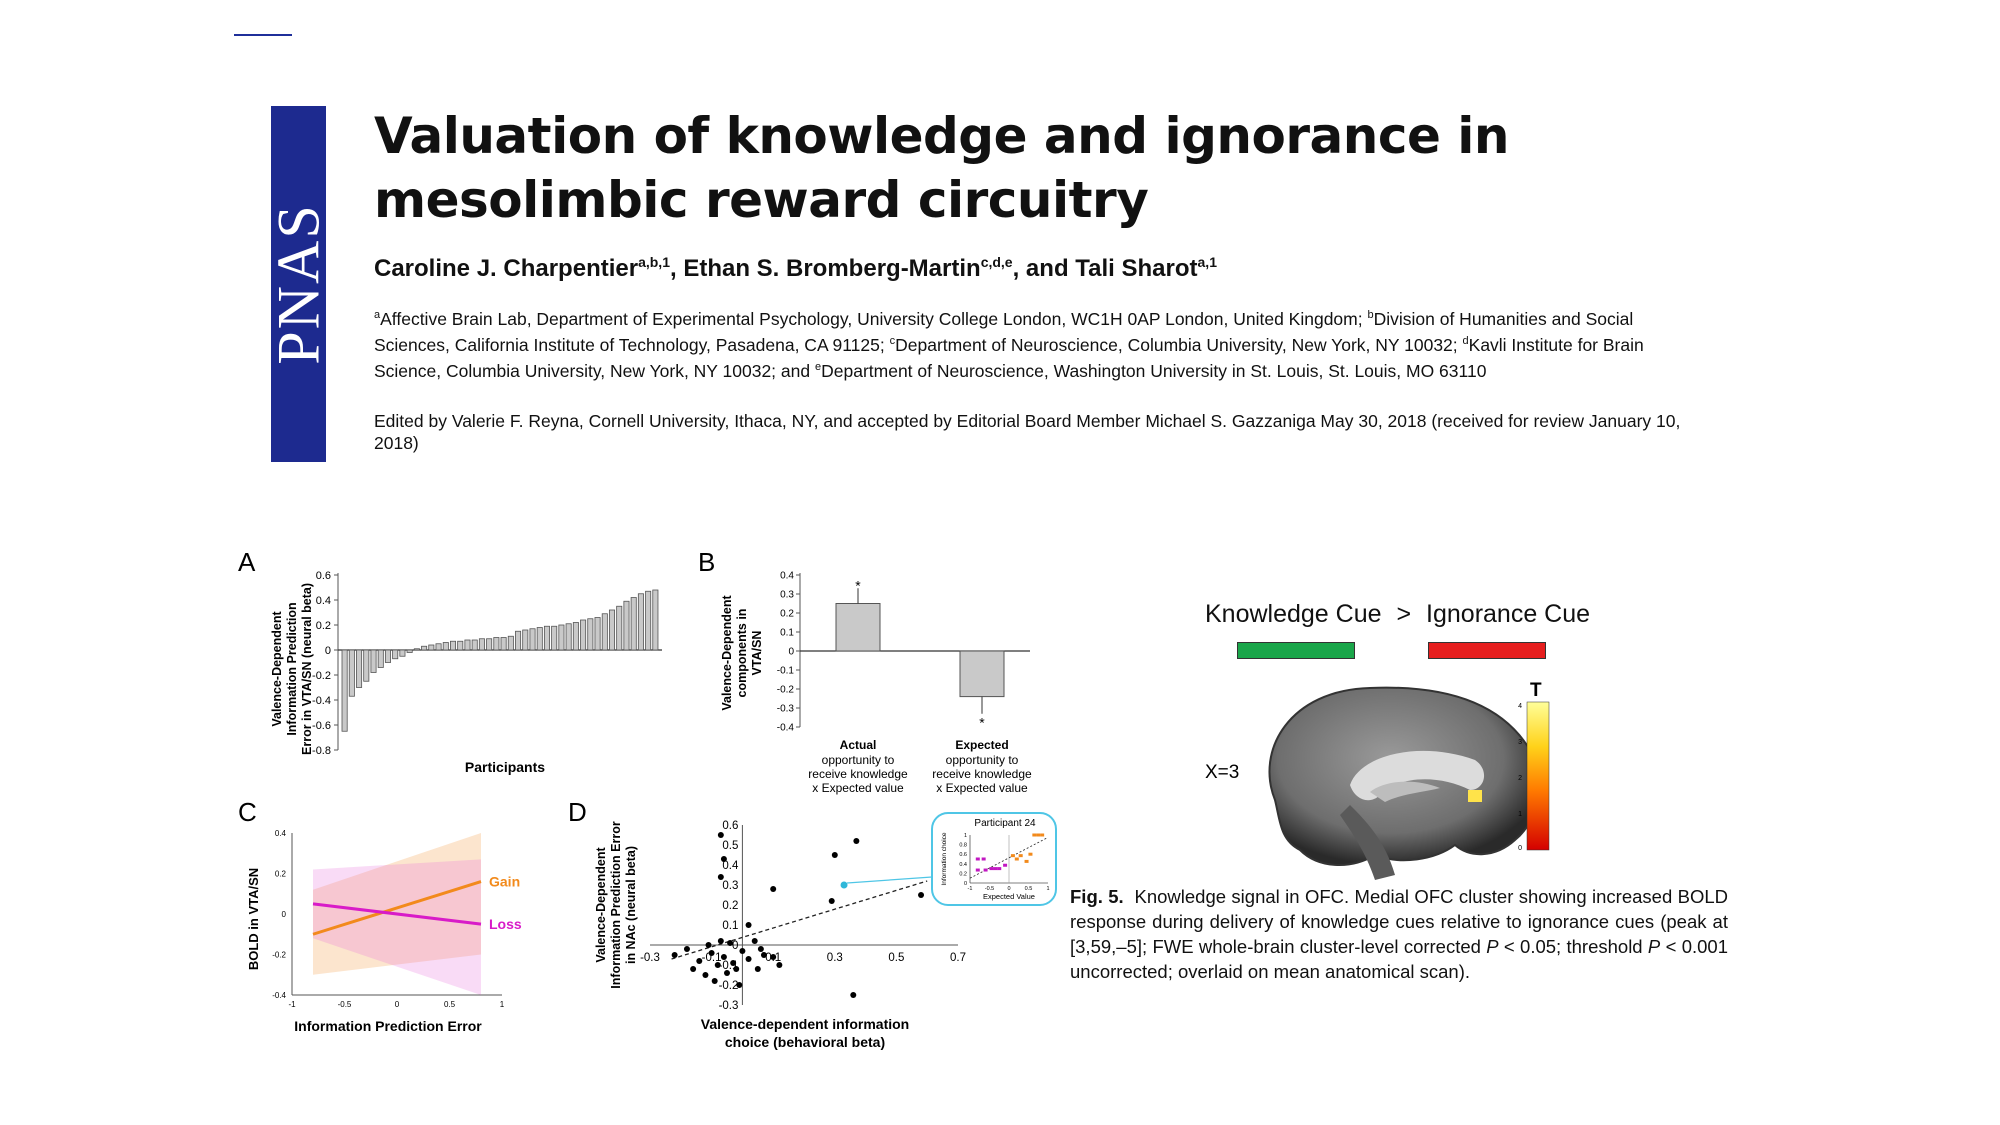 This screenshot has width=2000, height=1125. I want to click on y-tick-label: 0.2, so click(787, 614).